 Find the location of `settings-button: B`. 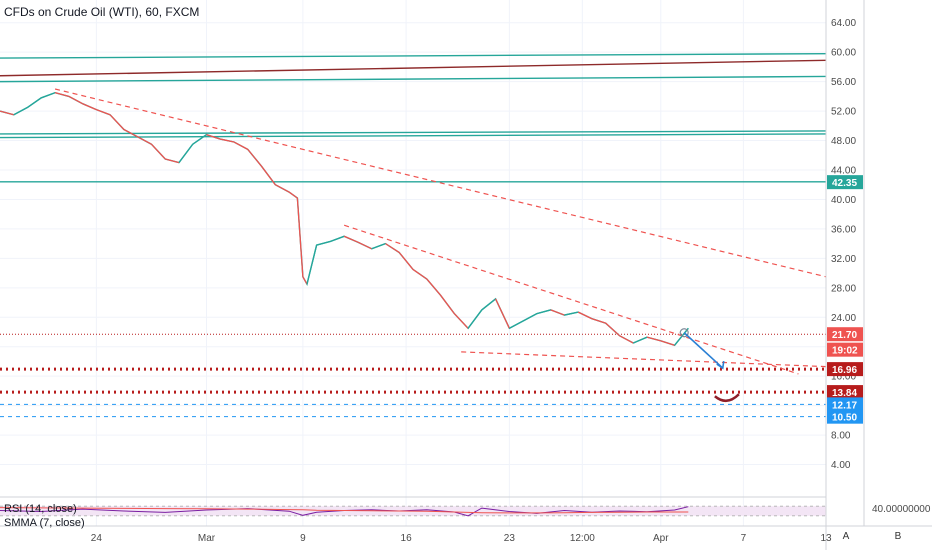

settings-button: B is located at coordinates (898, 536).